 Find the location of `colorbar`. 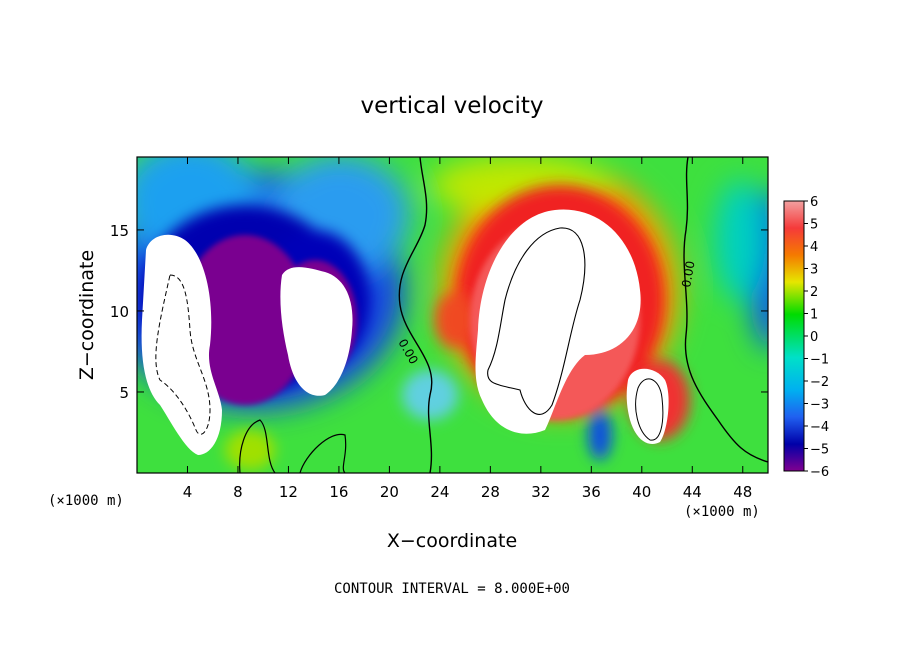

colorbar is located at coordinates (794, 336).